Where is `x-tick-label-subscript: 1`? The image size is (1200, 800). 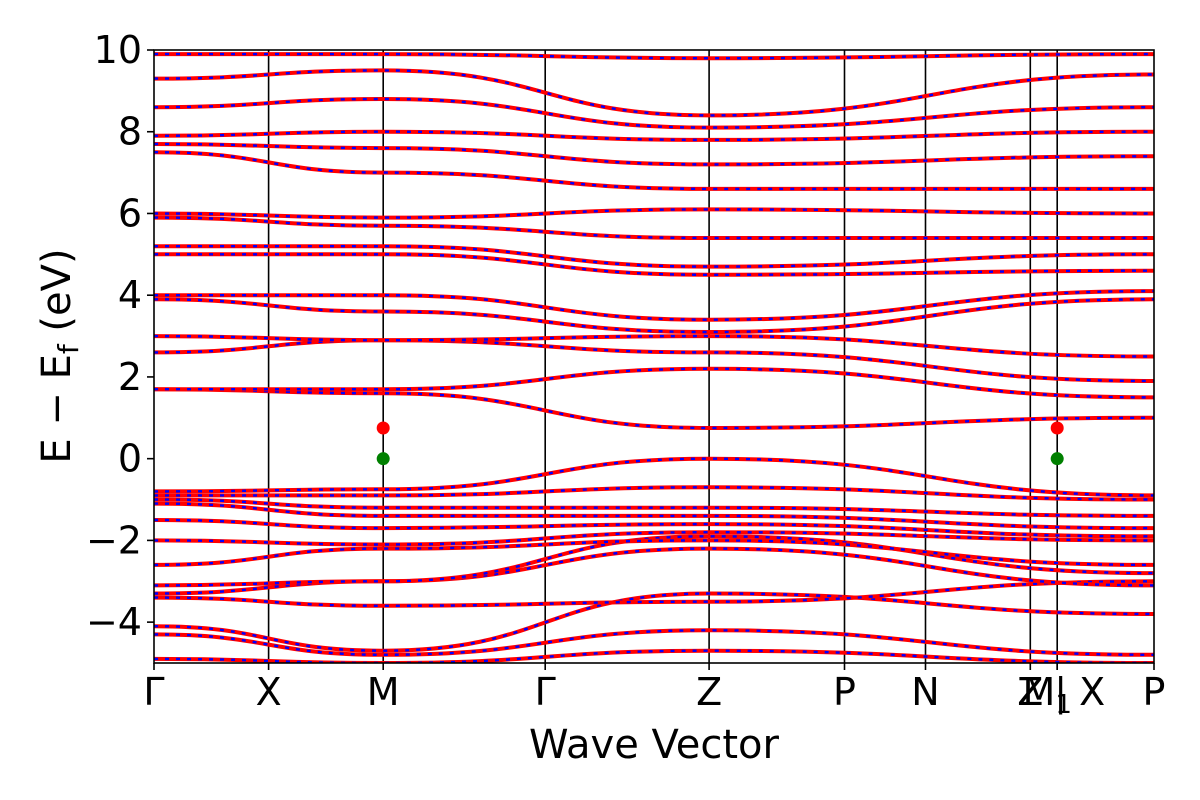 x-tick-label-subscript: 1 is located at coordinates (1063, 705).